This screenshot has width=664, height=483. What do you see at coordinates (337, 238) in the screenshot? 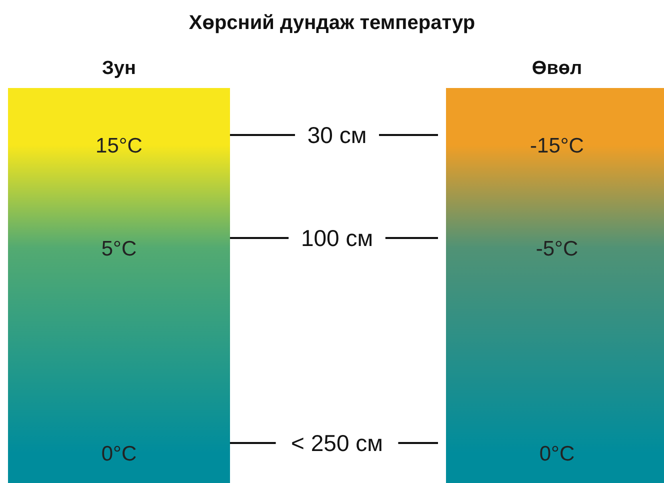
I see `category-label: 100 см` at bounding box center [337, 238].